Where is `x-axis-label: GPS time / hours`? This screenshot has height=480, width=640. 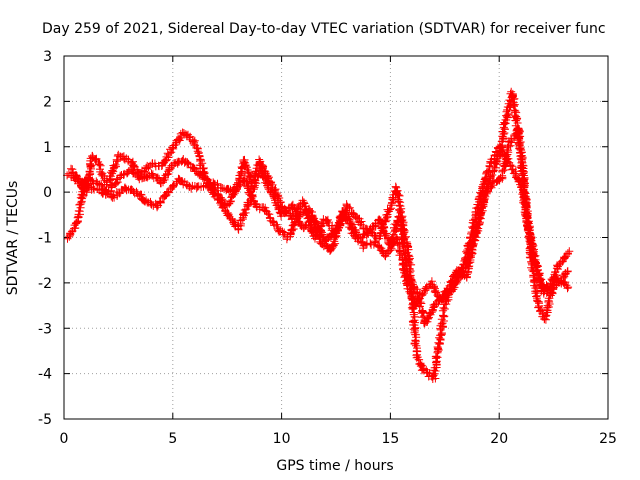
x-axis-label: GPS time / hours is located at coordinates (334, 466).